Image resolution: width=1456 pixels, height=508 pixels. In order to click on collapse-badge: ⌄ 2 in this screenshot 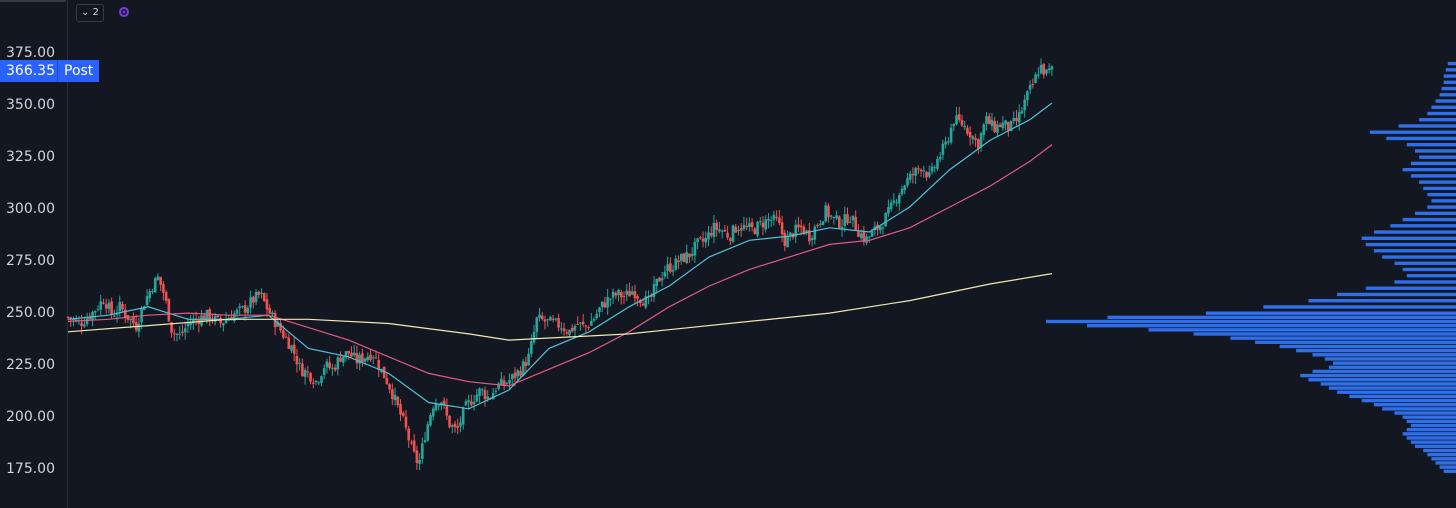, I will do `click(90, 13)`.